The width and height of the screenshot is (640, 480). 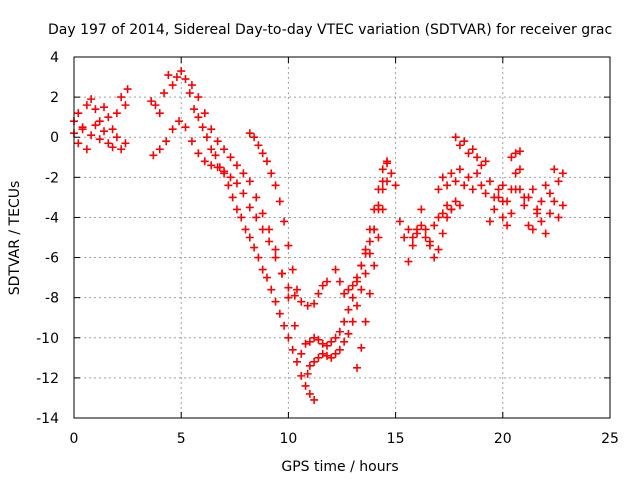 What do you see at coordinates (610, 439) in the screenshot?
I see `x-tick-label: 25` at bounding box center [610, 439].